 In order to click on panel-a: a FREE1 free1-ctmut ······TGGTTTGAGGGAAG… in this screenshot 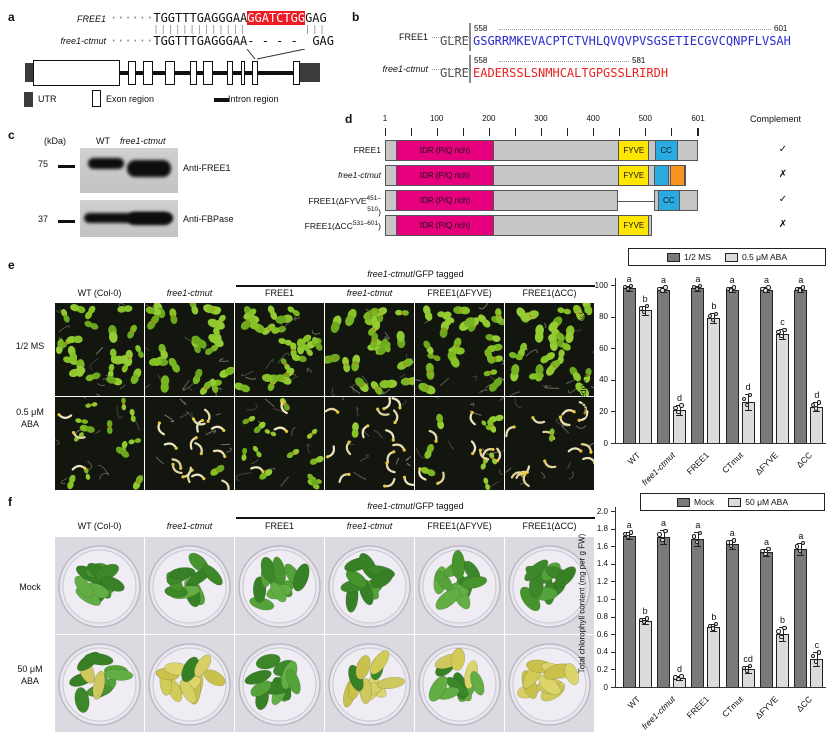, I will do `click(176, 60)`.